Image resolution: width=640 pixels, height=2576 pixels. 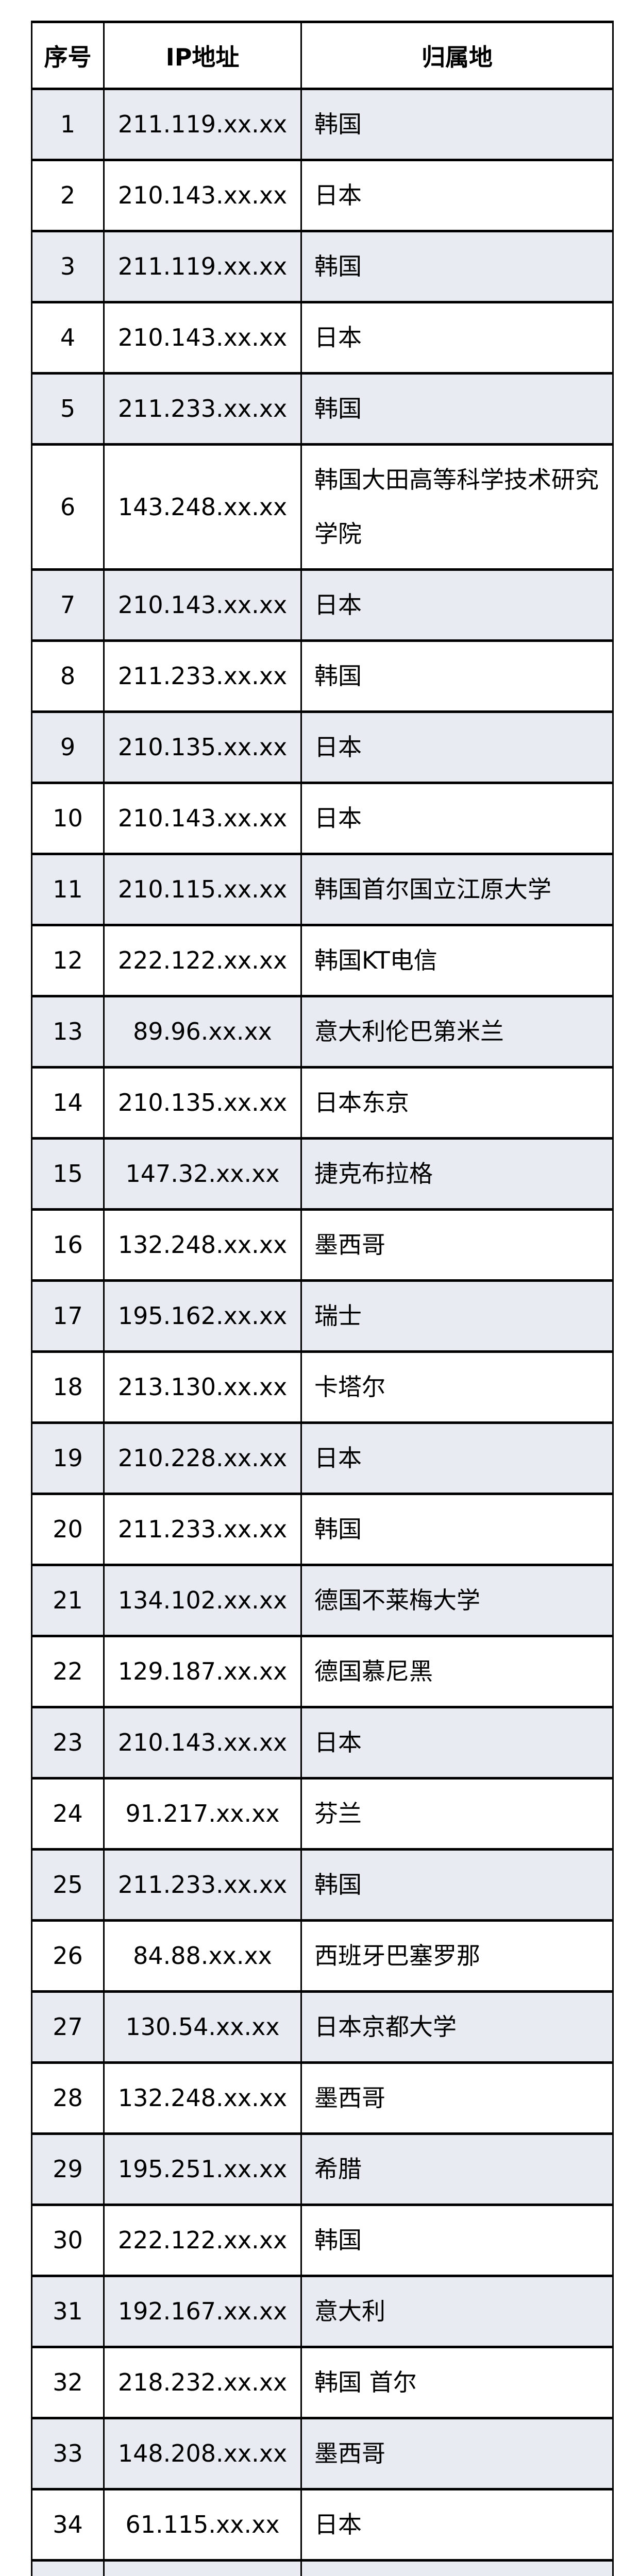 What do you see at coordinates (202, 2567) in the screenshot?
I see `ip-cell: 130.241.xx.xx` at bounding box center [202, 2567].